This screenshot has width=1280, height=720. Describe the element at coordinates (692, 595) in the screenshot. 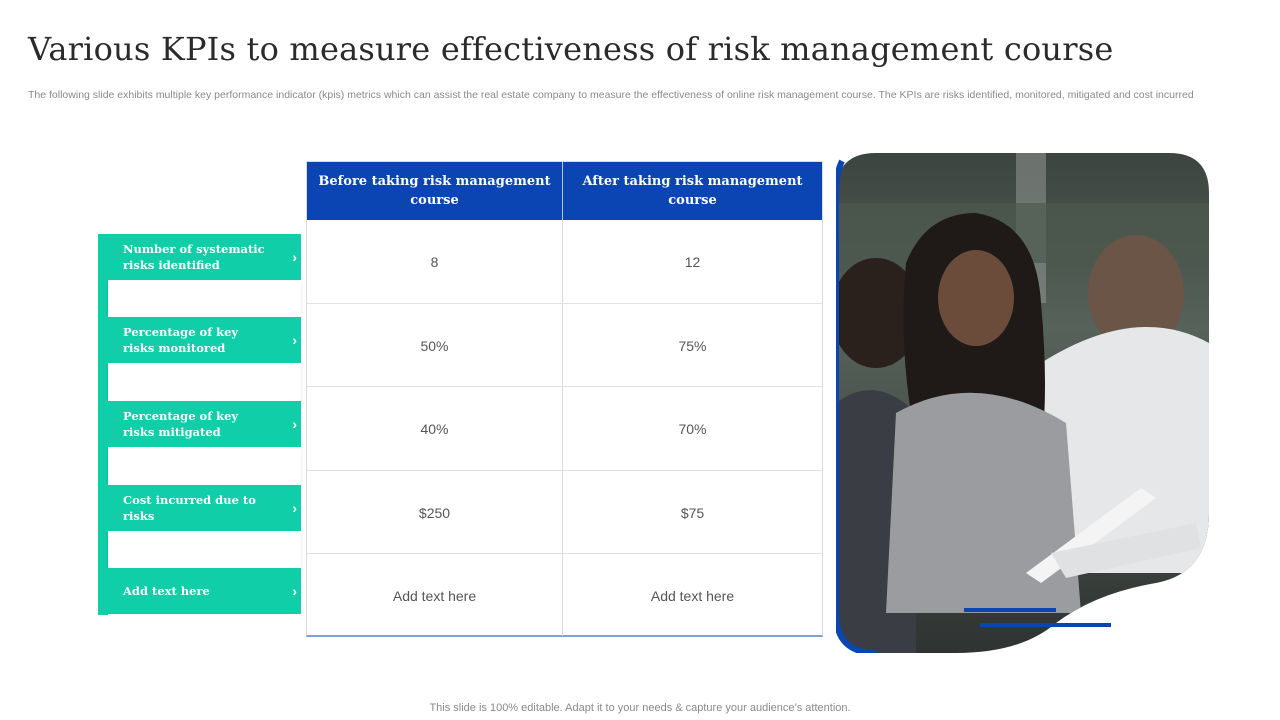

I see `cell-after: Add text here` at that location.